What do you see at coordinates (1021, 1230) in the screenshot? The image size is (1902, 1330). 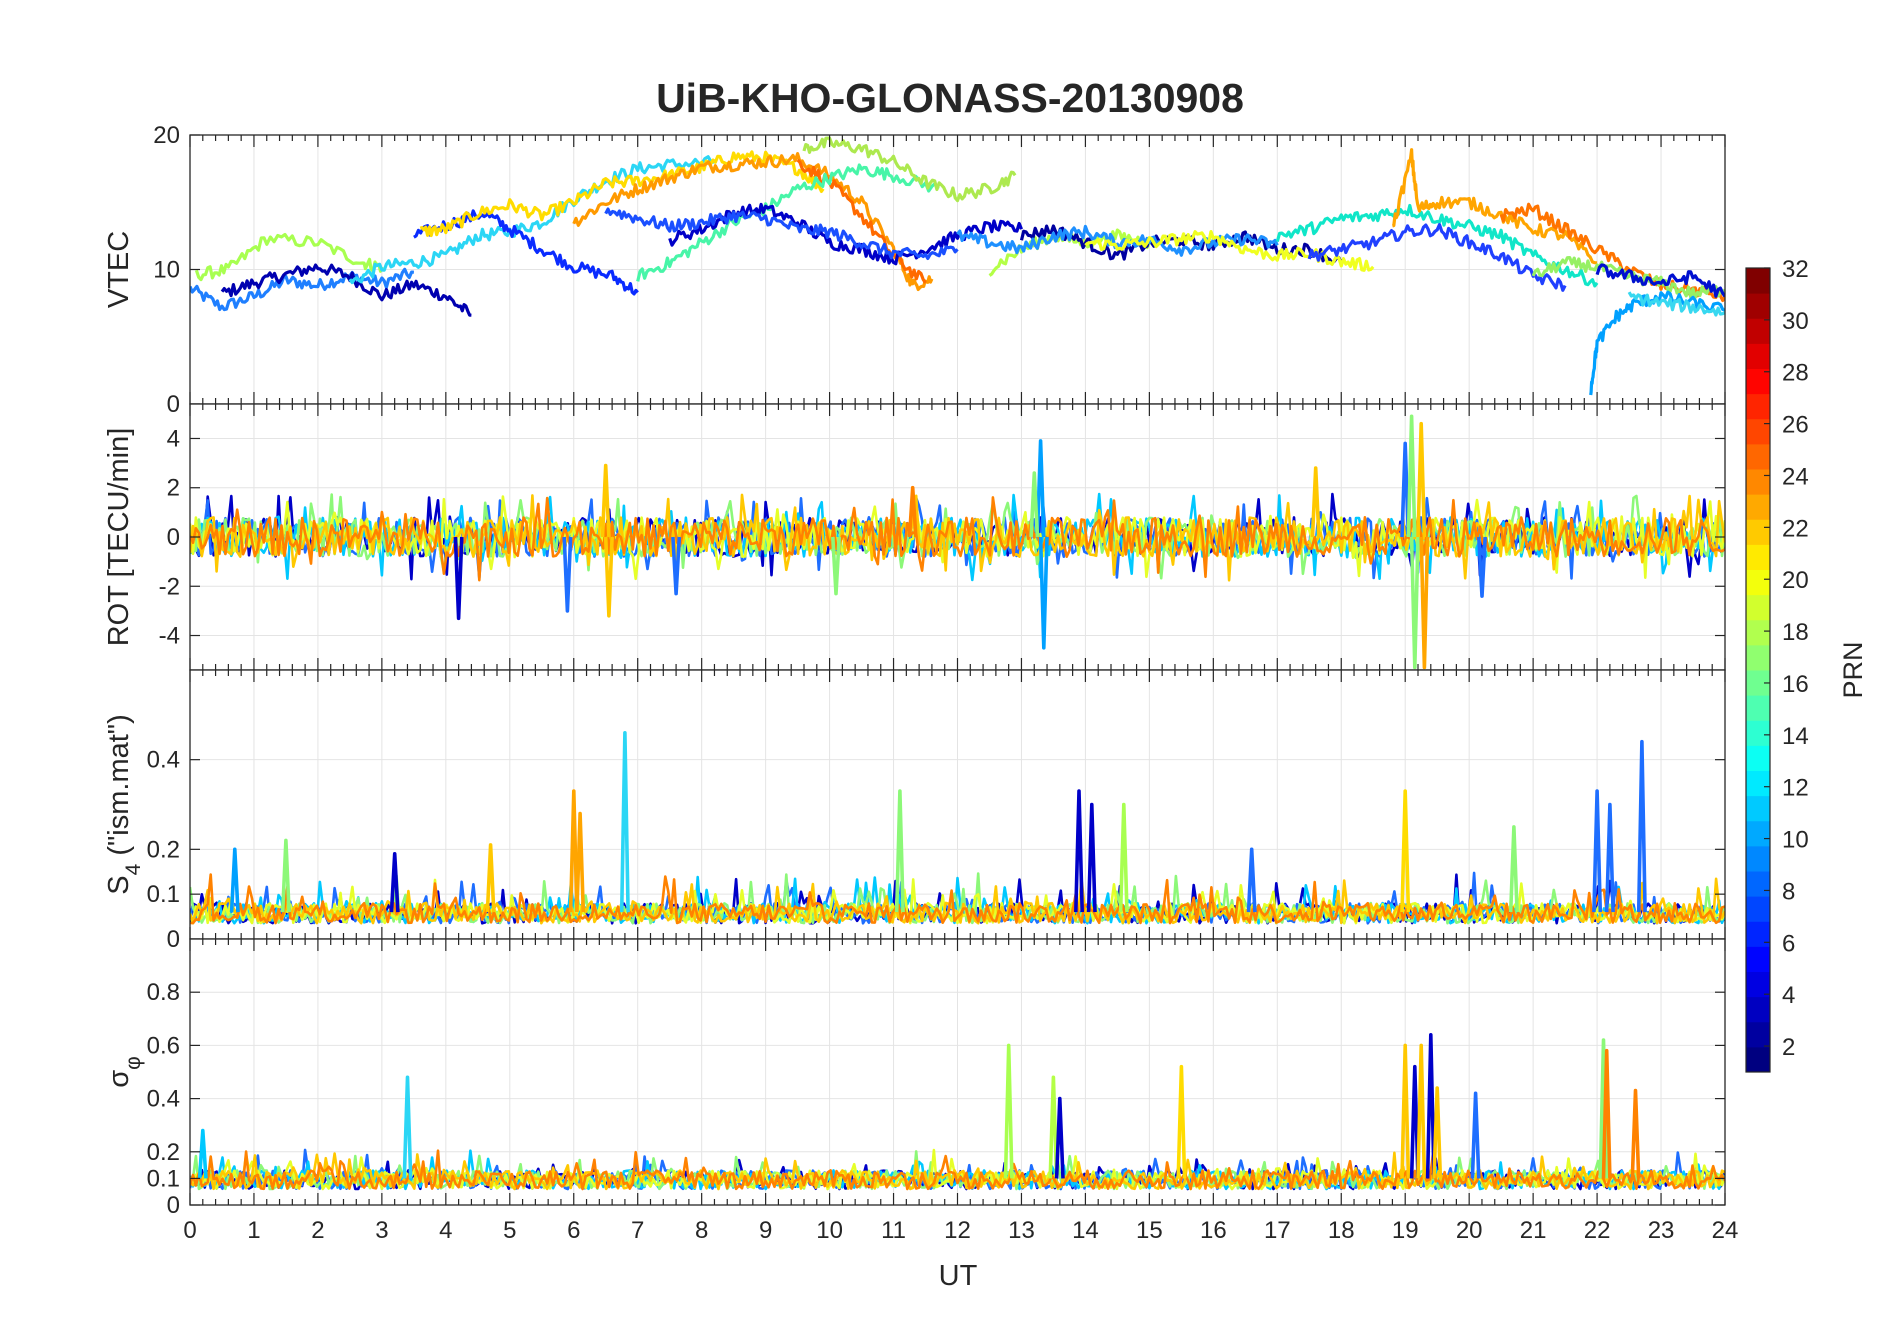 I see `x-tick-label: 13` at bounding box center [1021, 1230].